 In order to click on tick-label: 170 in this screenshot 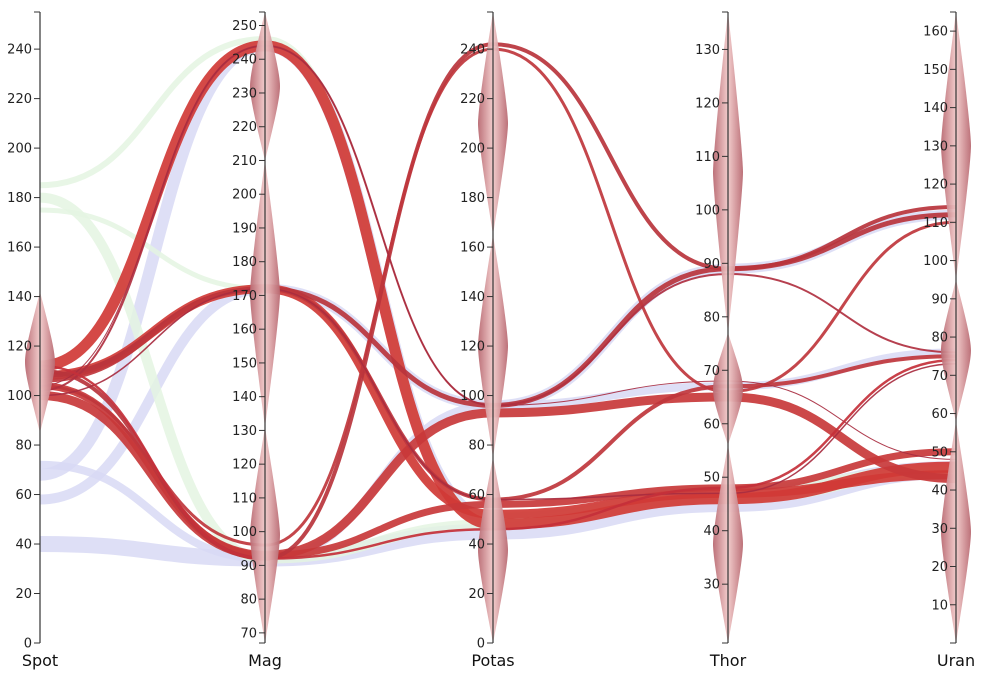, I will do `click(244, 296)`.